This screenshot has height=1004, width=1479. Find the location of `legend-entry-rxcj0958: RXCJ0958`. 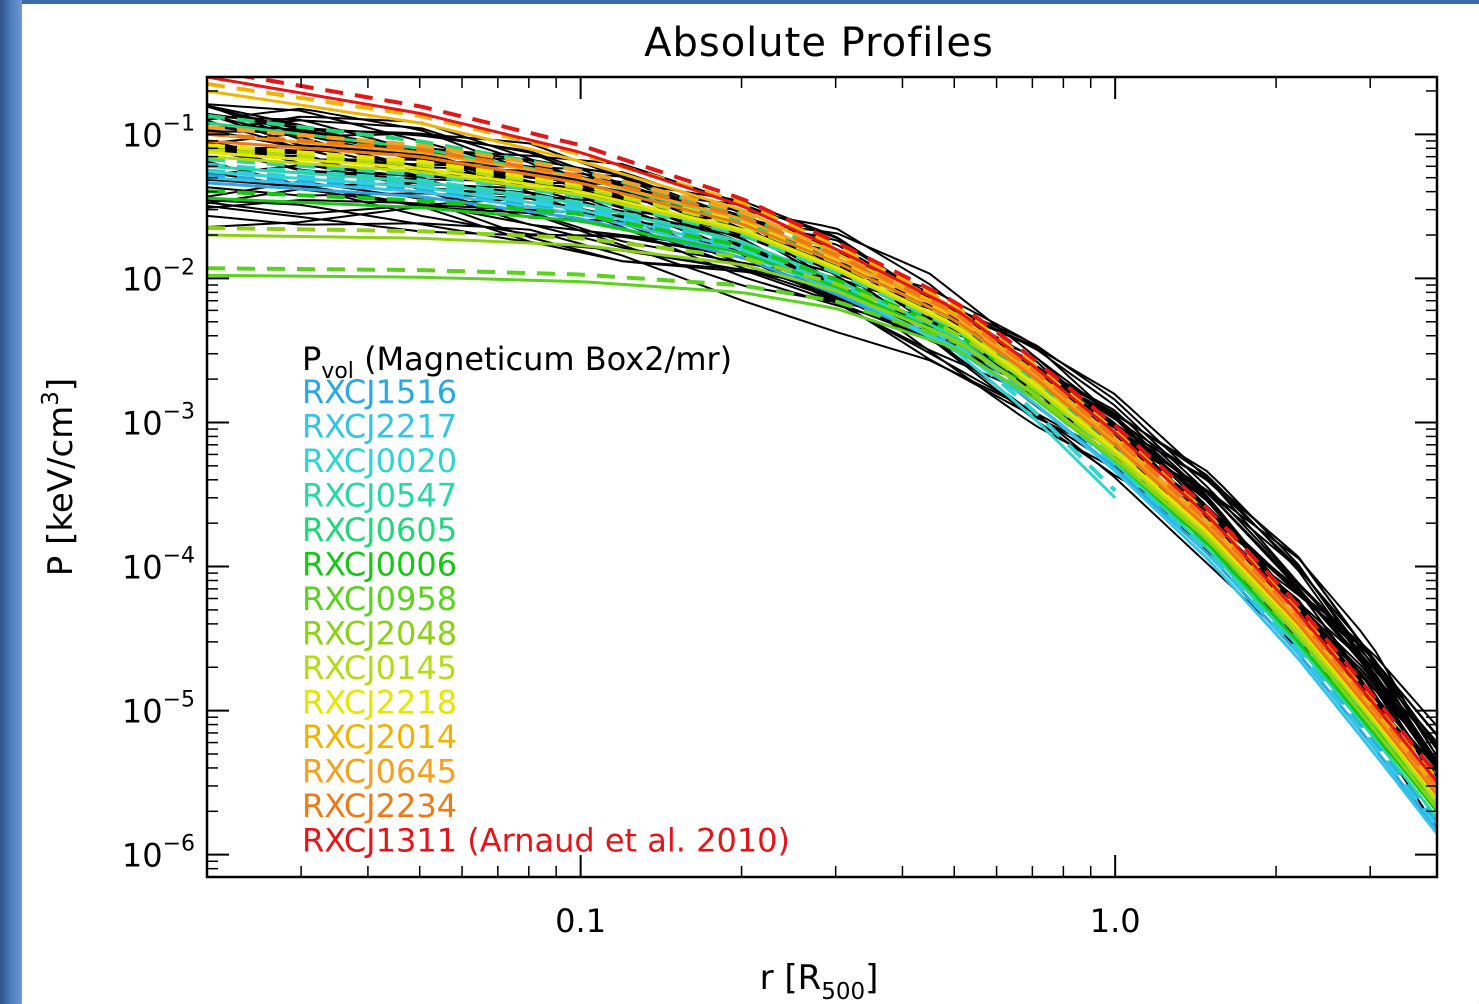

legend-entry-rxcj0958: RXCJ0958 is located at coordinates (379, 599).